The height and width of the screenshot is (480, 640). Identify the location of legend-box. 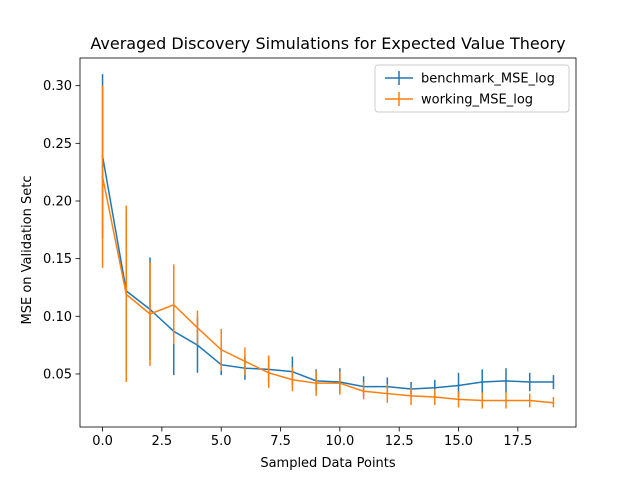
(472, 88).